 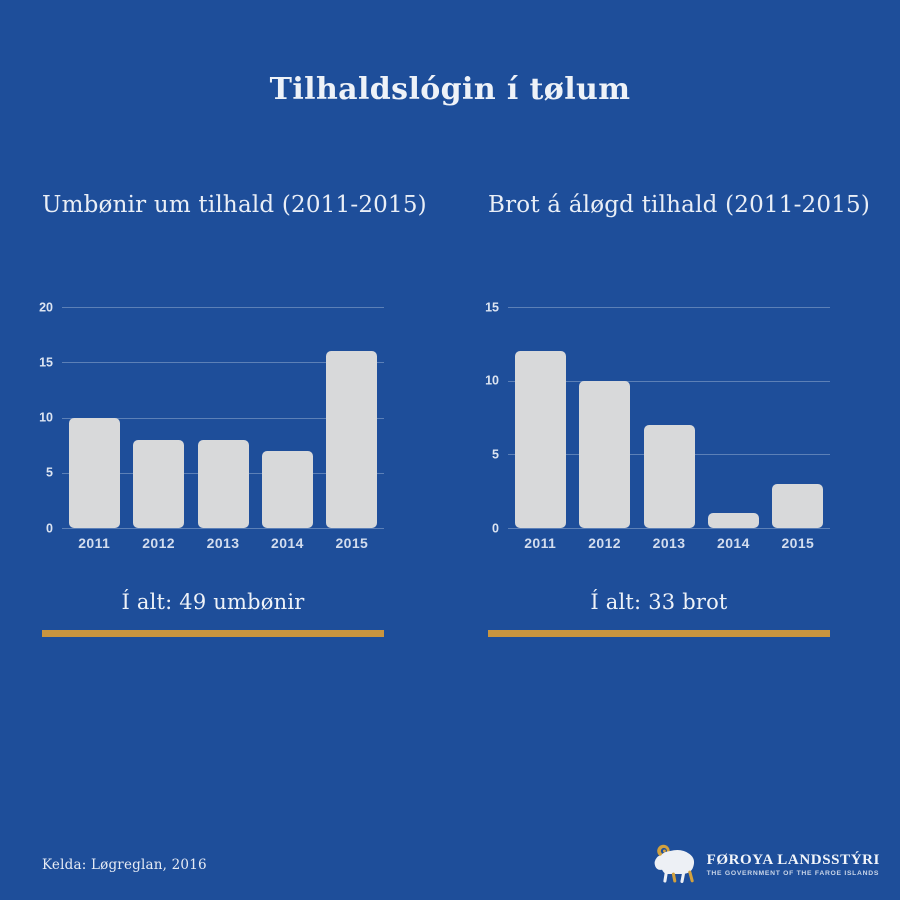 What do you see at coordinates (213, 602) in the screenshot?
I see `total-label-umbonir: Í alt: 49 umbønir` at bounding box center [213, 602].